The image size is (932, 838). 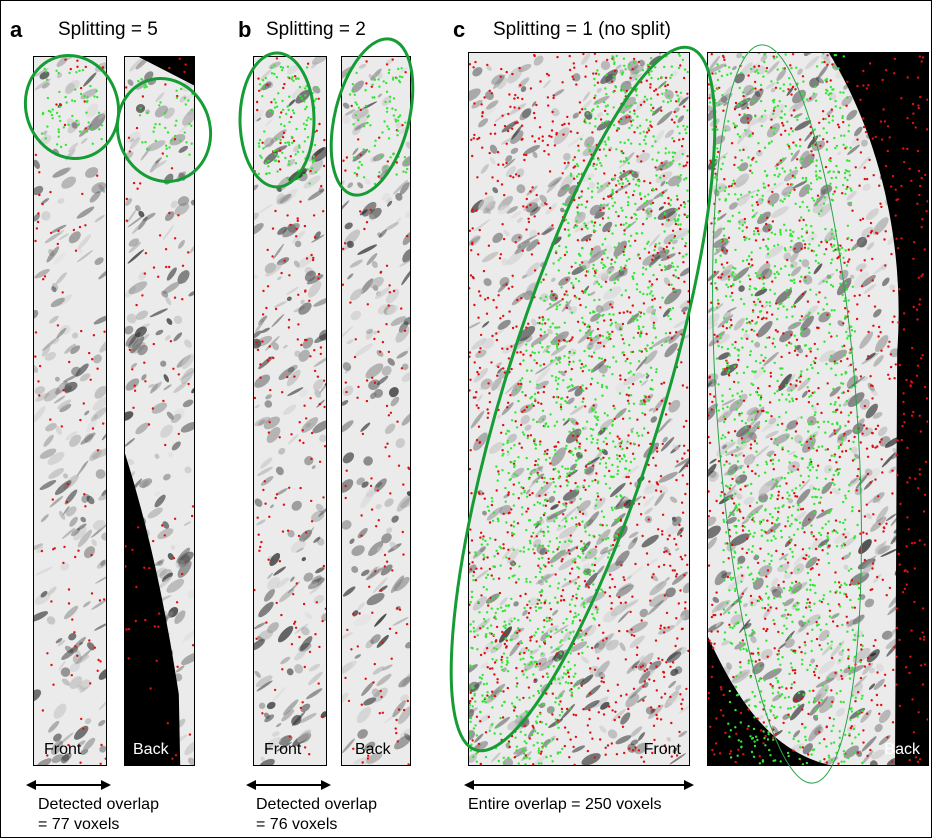 What do you see at coordinates (63, 749) in the screenshot?
I see `panel-a-front-label: Front` at bounding box center [63, 749].